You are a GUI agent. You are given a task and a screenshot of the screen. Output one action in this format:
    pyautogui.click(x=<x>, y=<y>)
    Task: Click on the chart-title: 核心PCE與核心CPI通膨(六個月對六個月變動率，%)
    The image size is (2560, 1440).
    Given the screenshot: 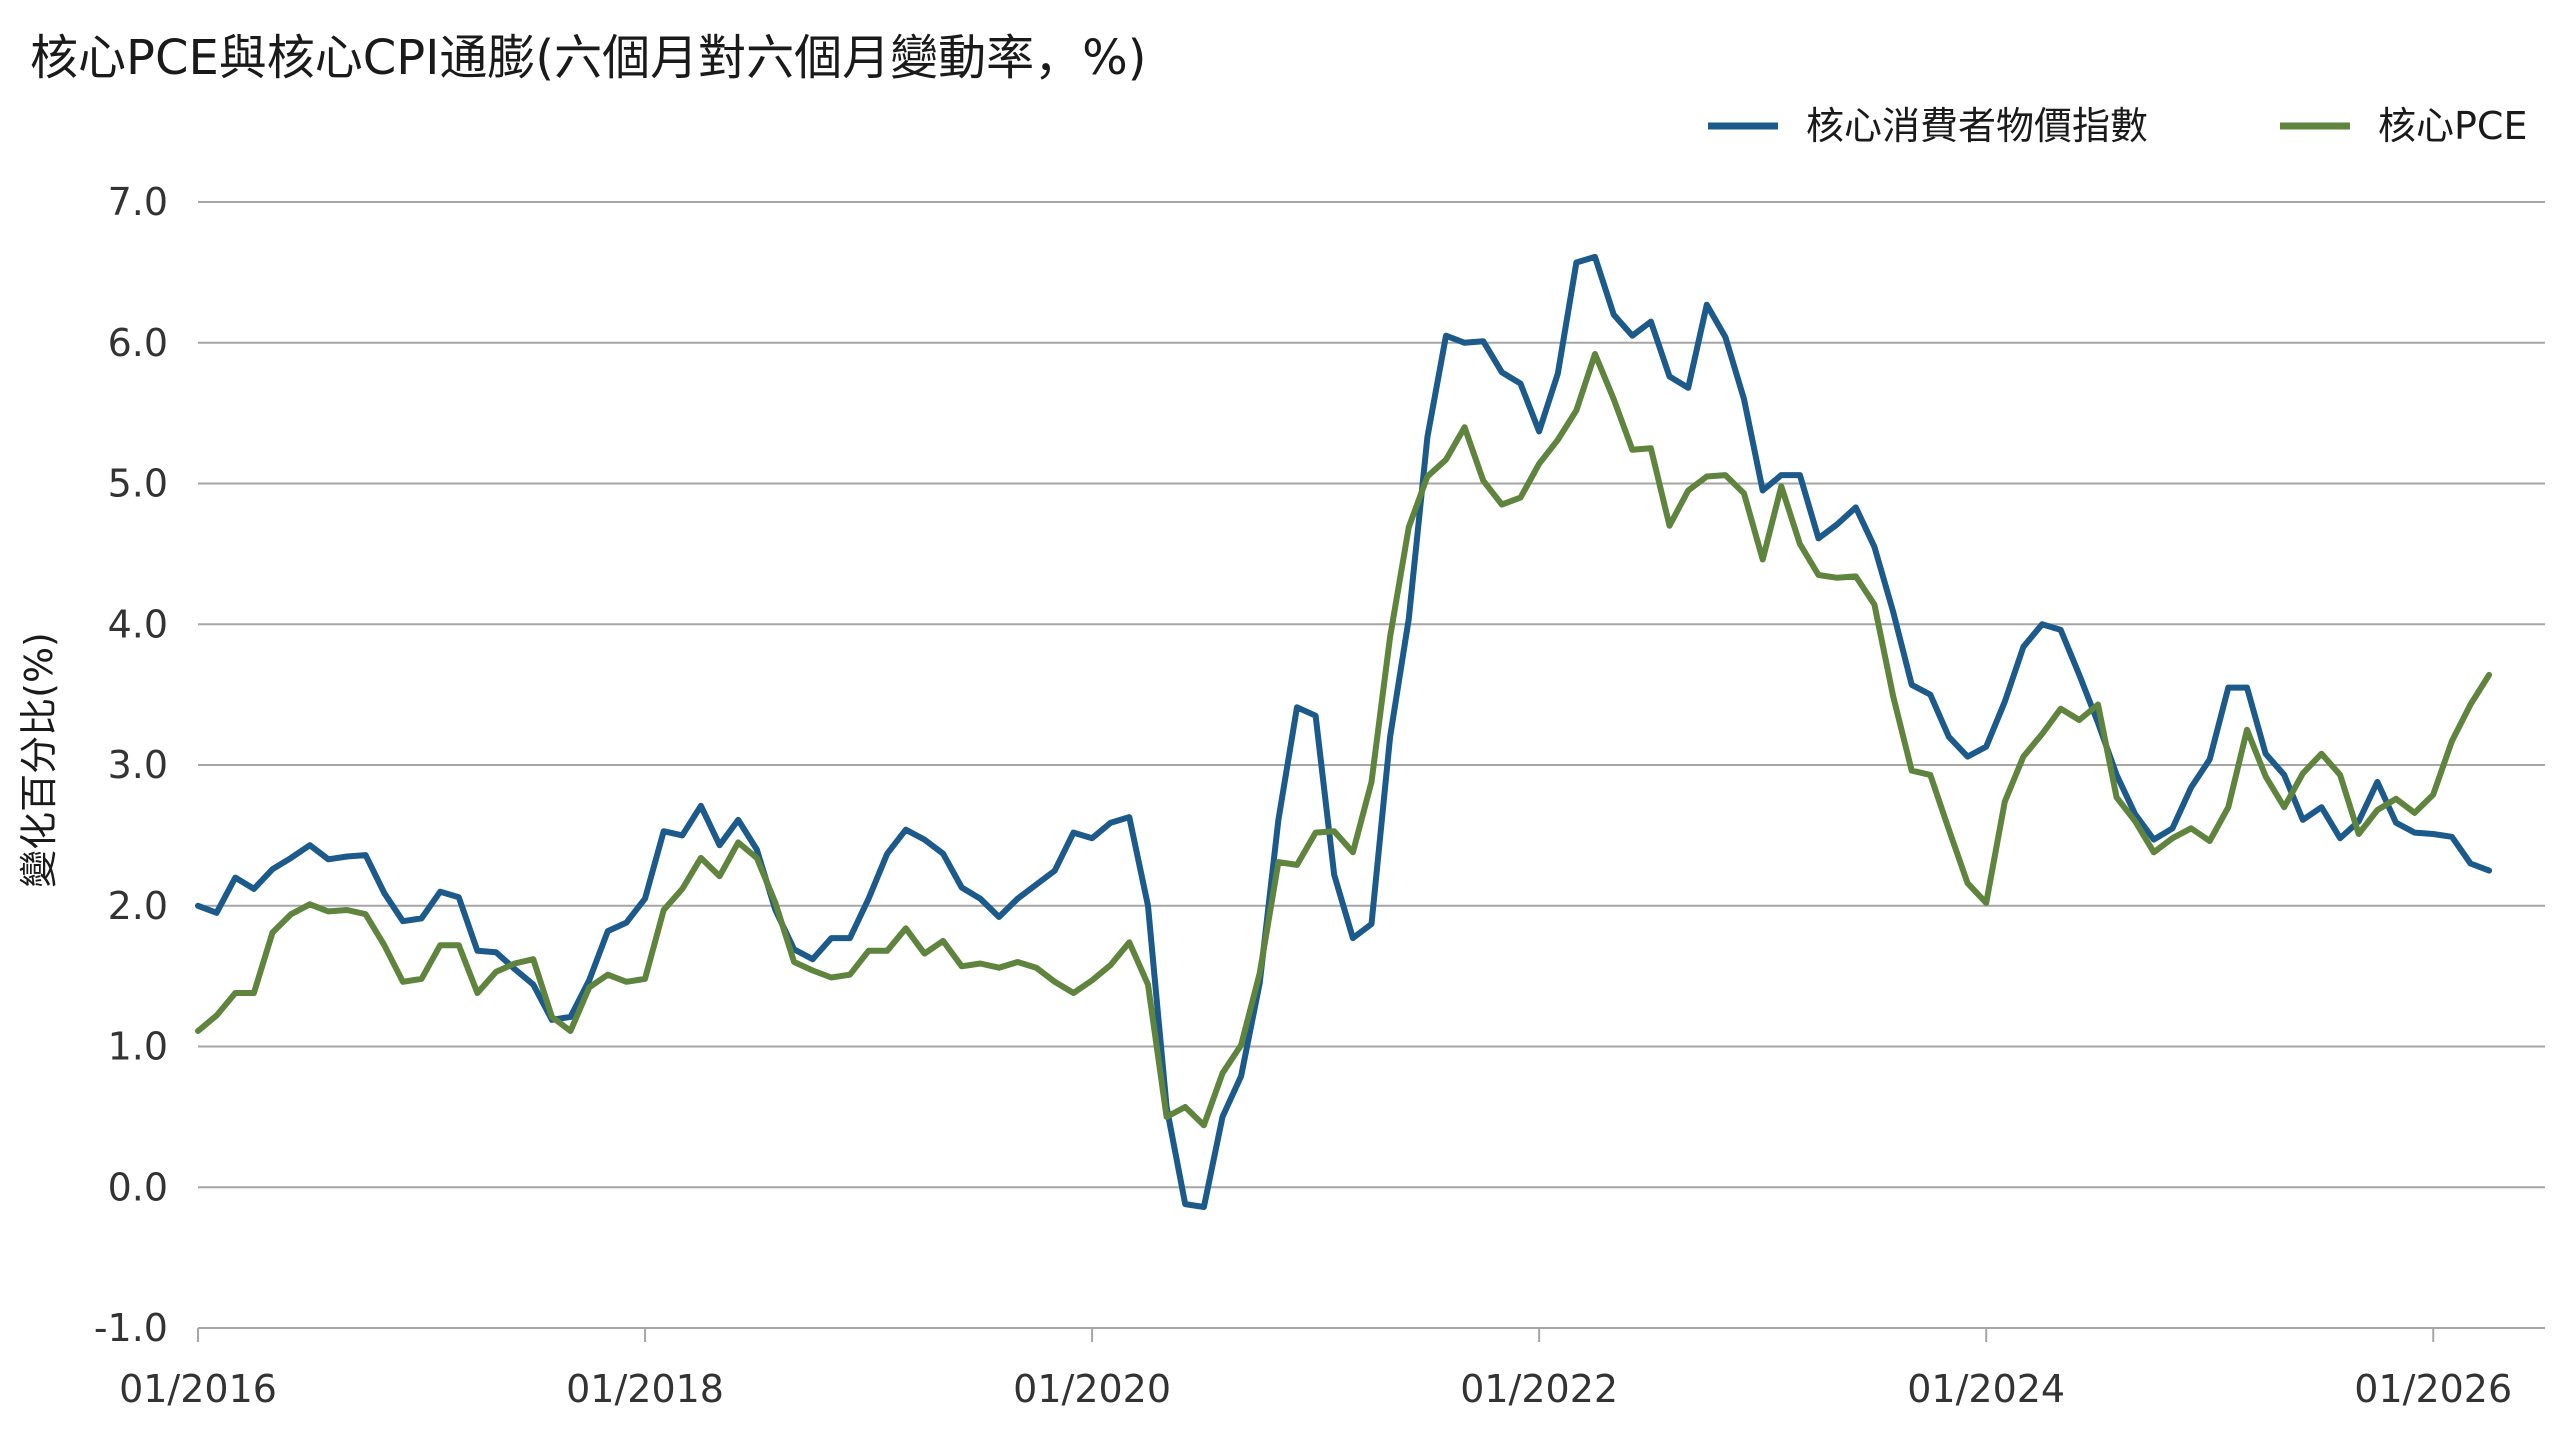 What is the action you would take?
    pyautogui.click(x=588, y=58)
    